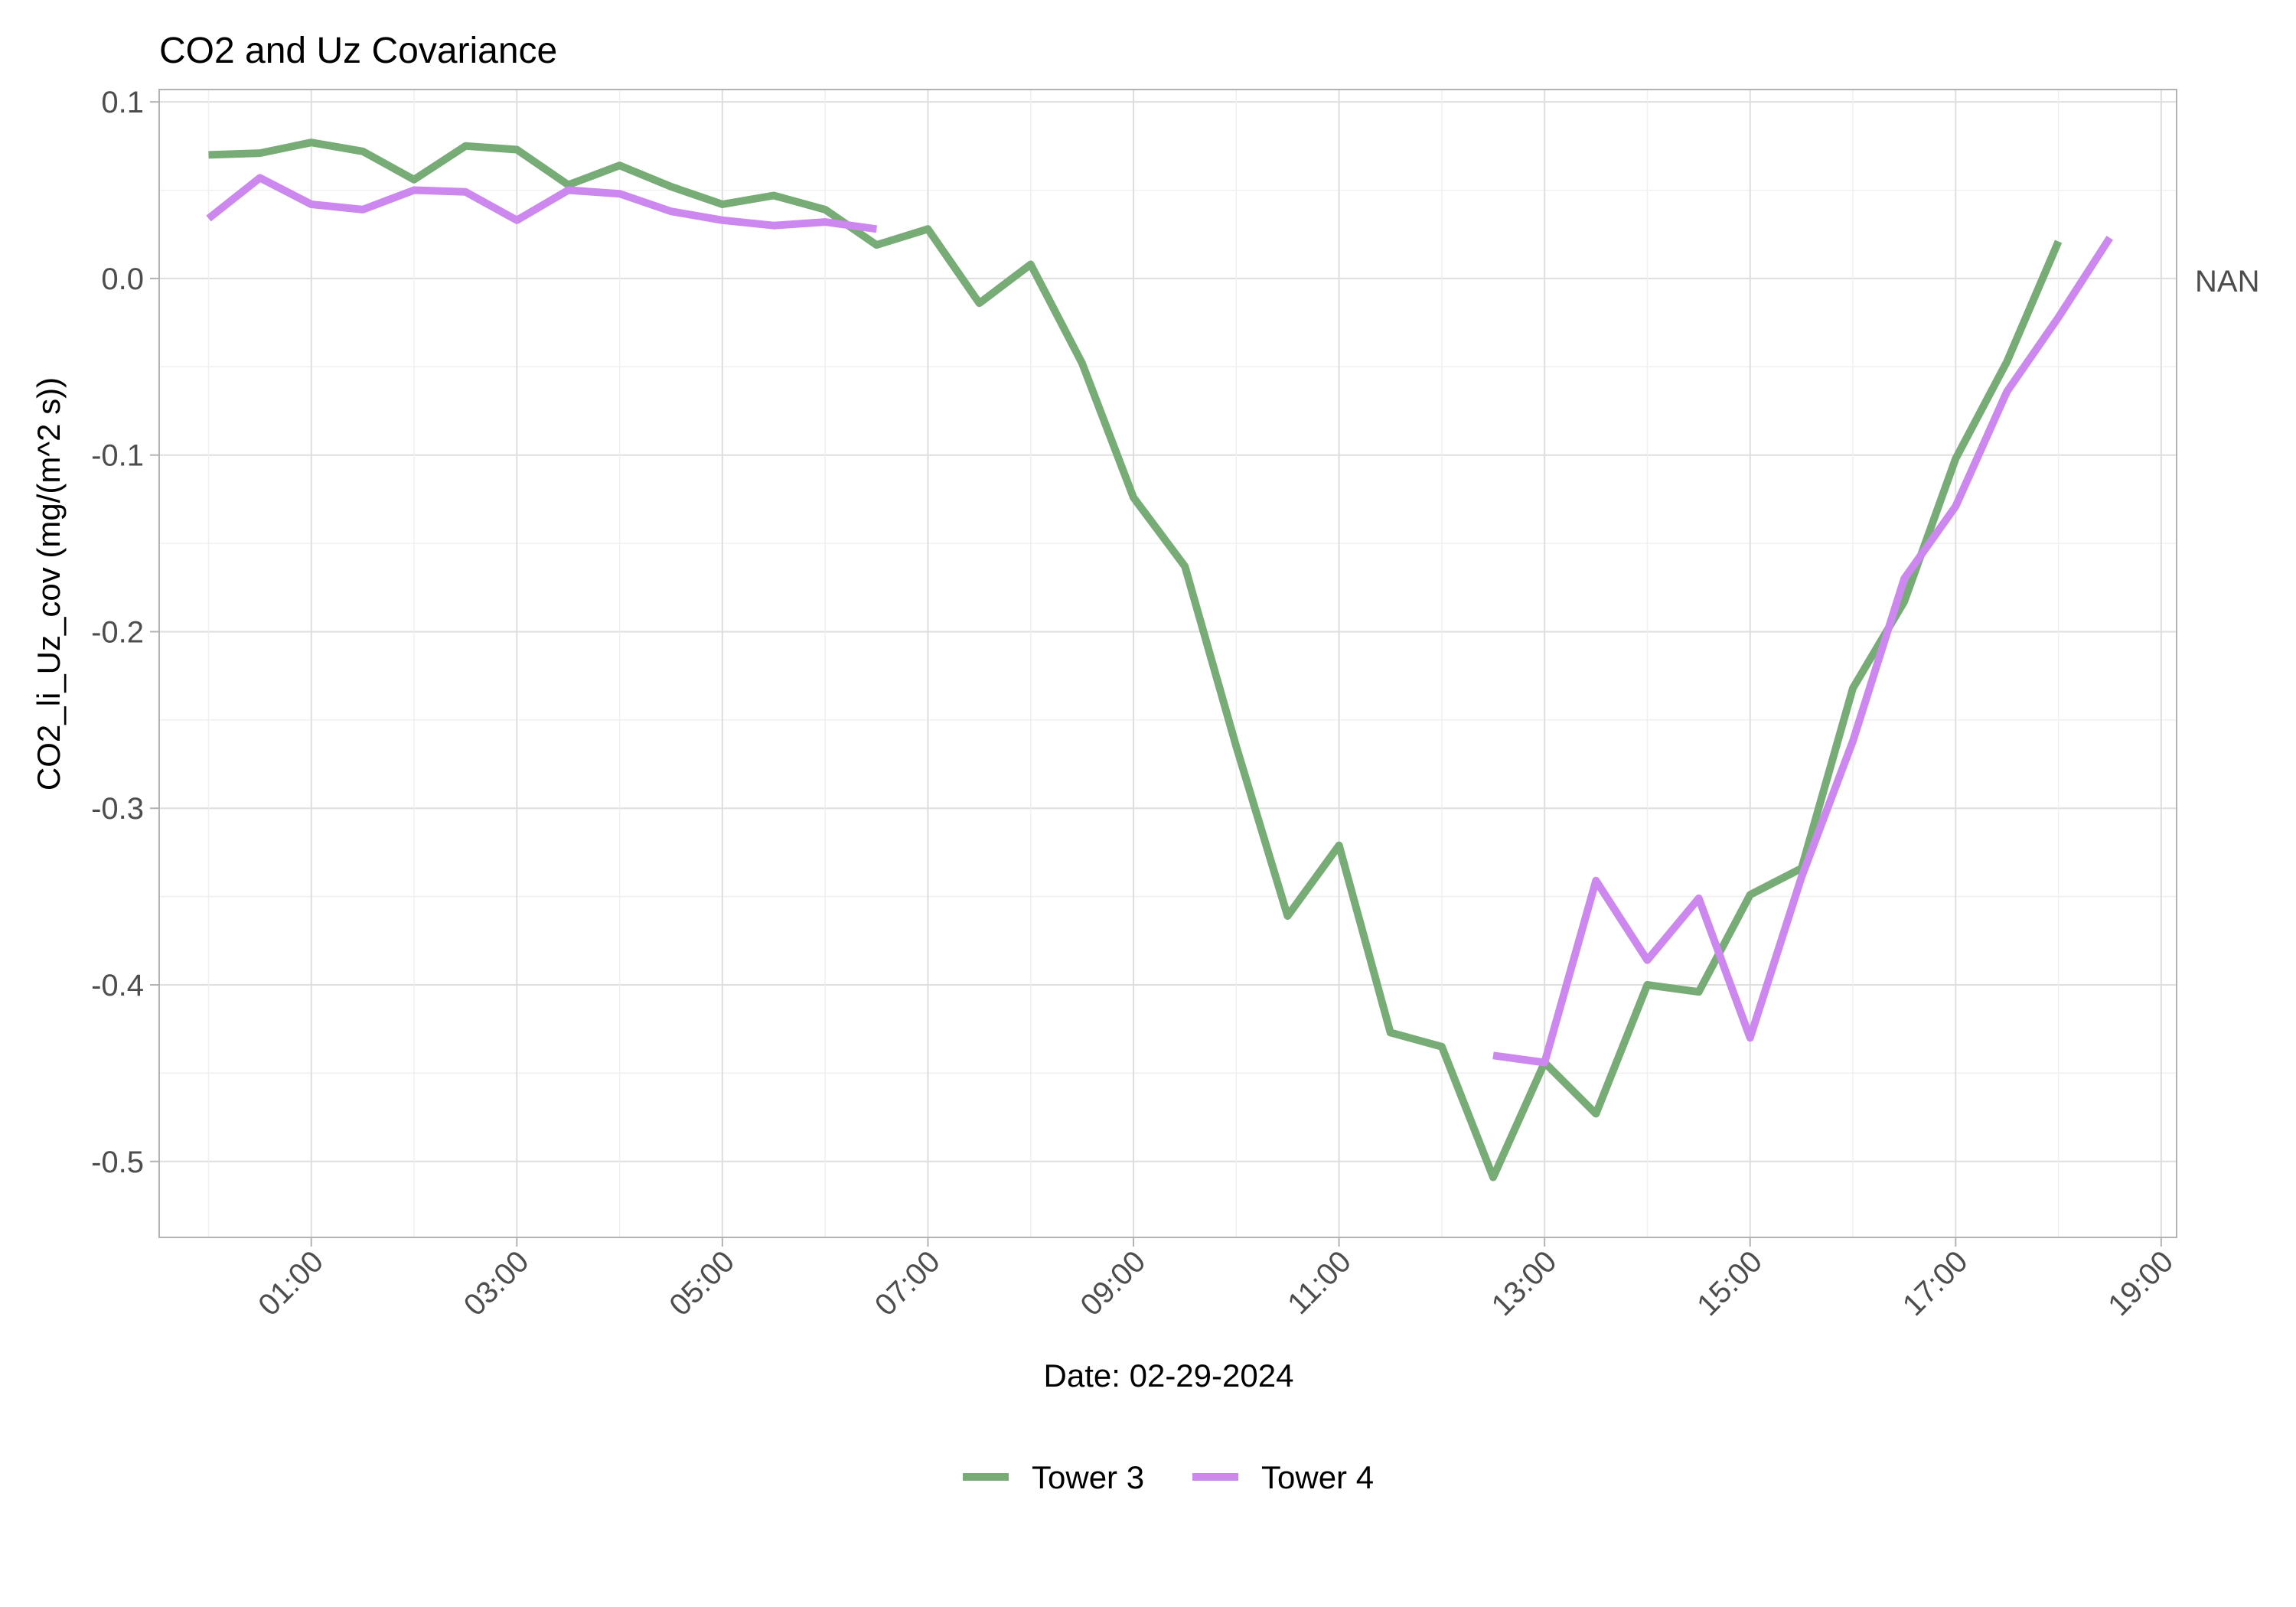 The image size is (2296, 1607). Describe the element at coordinates (117, 632) in the screenshot. I see `y-tick-label: -0.2` at that location.